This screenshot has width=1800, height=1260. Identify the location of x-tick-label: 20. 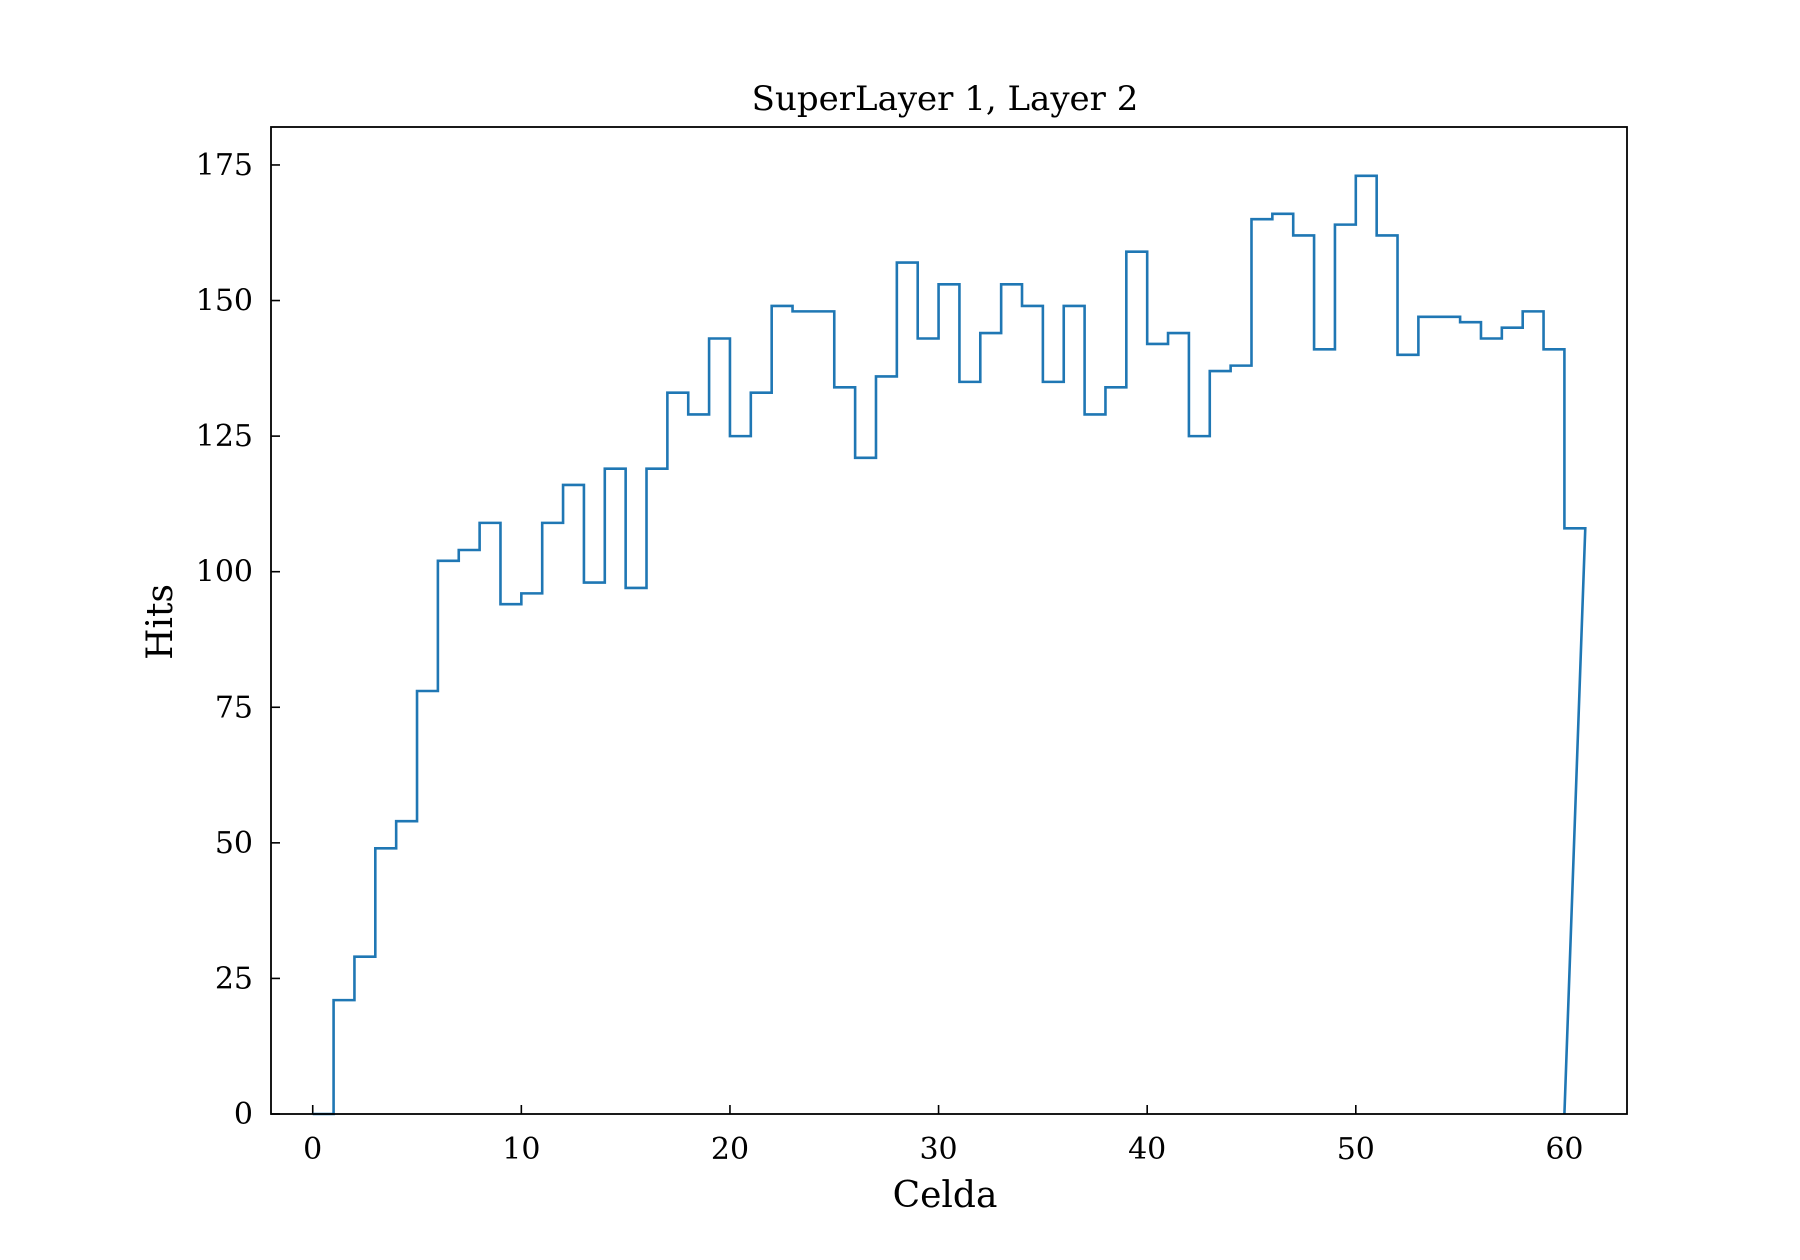
(730, 1149).